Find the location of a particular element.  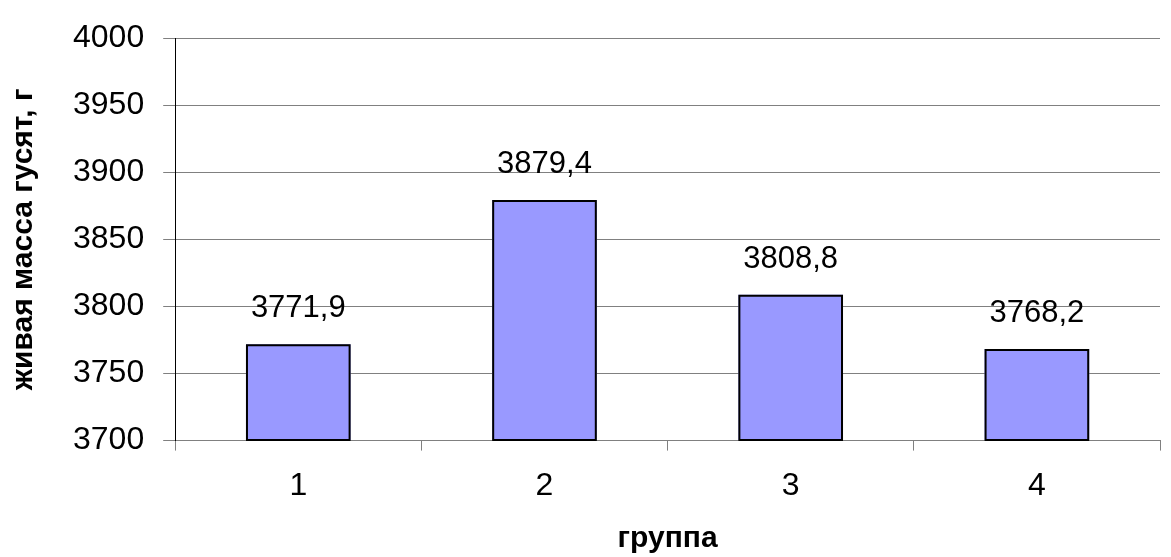

y-tick-label: 4000 is located at coordinates (109, 36).